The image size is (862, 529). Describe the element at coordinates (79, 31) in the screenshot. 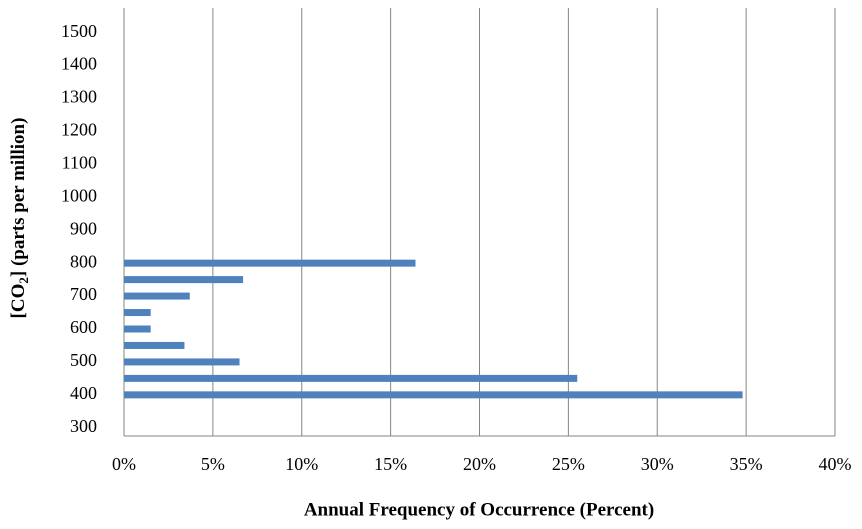

I see `y-tick-label: 1500` at that location.